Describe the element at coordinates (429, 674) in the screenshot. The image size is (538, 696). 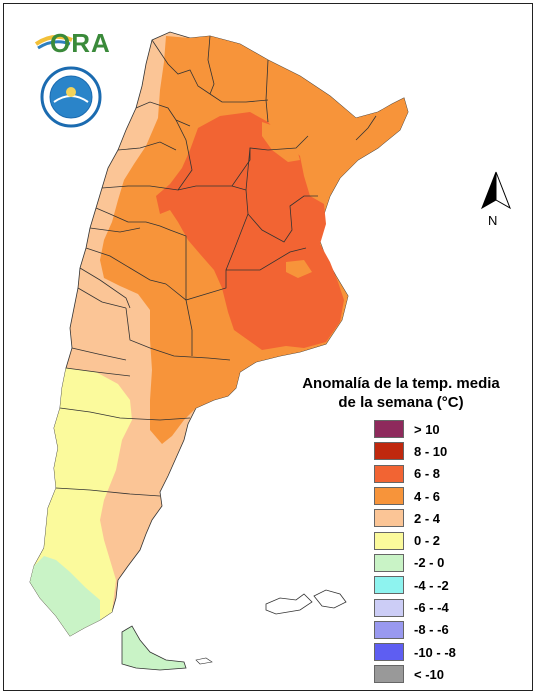
I see `legend-label: < -10` at that location.